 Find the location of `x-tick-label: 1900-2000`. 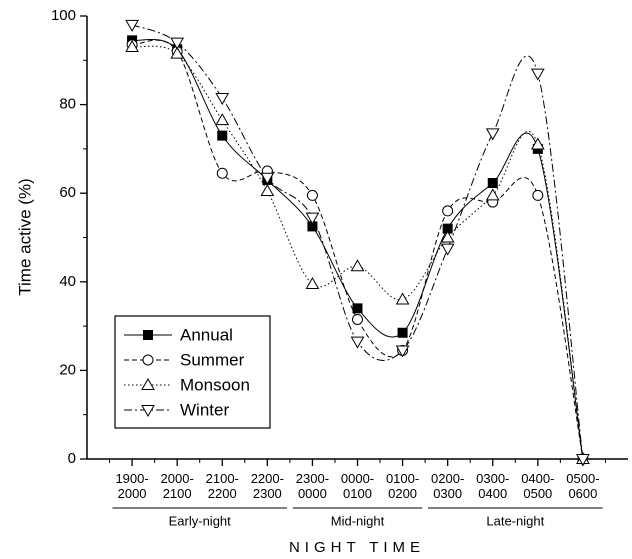

x-tick-label: 1900-2000 is located at coordinates (132, 486).